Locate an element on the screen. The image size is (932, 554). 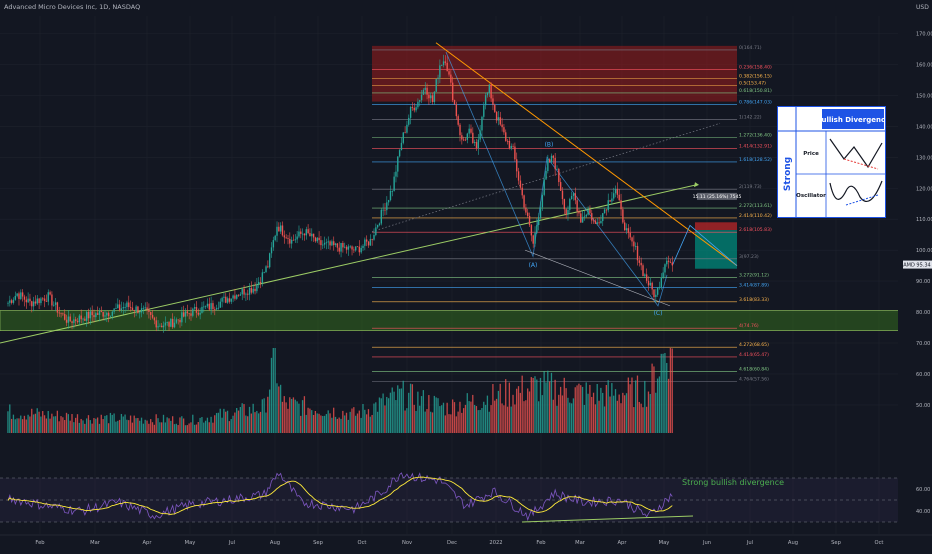
fib-level-label: 4(74.76) is located at coordinates (749, 326).